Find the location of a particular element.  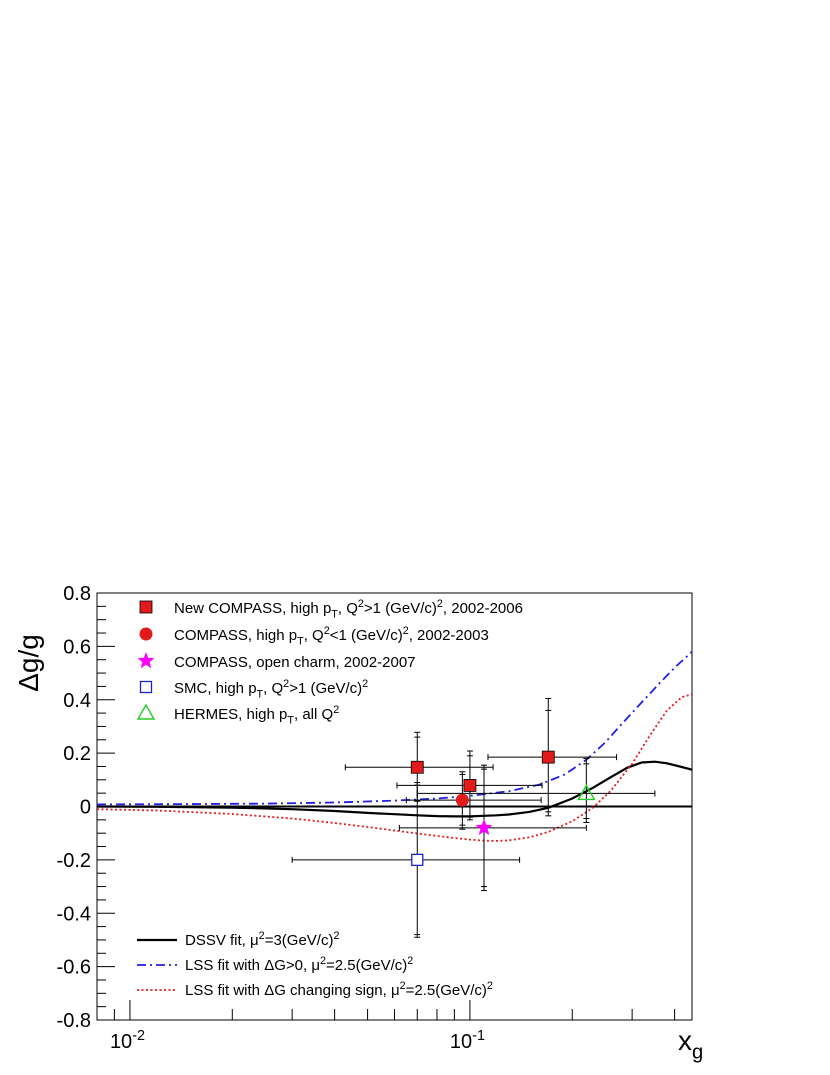

y-tick-label: -0.6 is located at coordinates (74, 968).